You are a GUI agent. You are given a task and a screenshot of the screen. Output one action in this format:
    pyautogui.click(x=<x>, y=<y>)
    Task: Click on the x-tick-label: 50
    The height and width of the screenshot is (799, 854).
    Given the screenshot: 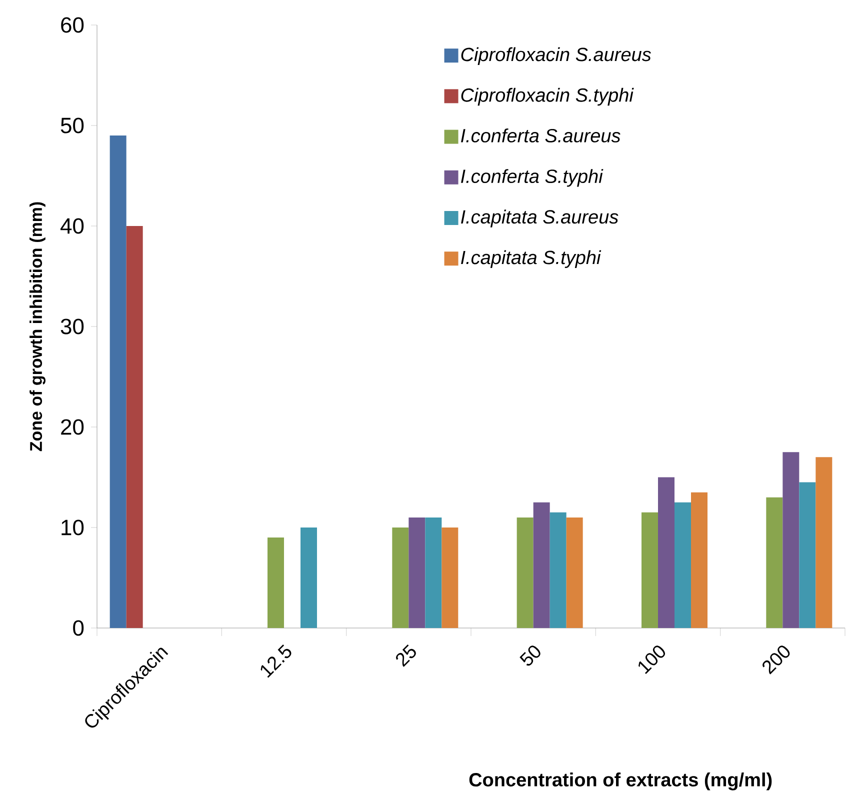 What is the action you would take?
    pyautogui.click(x=530, y=656)
    